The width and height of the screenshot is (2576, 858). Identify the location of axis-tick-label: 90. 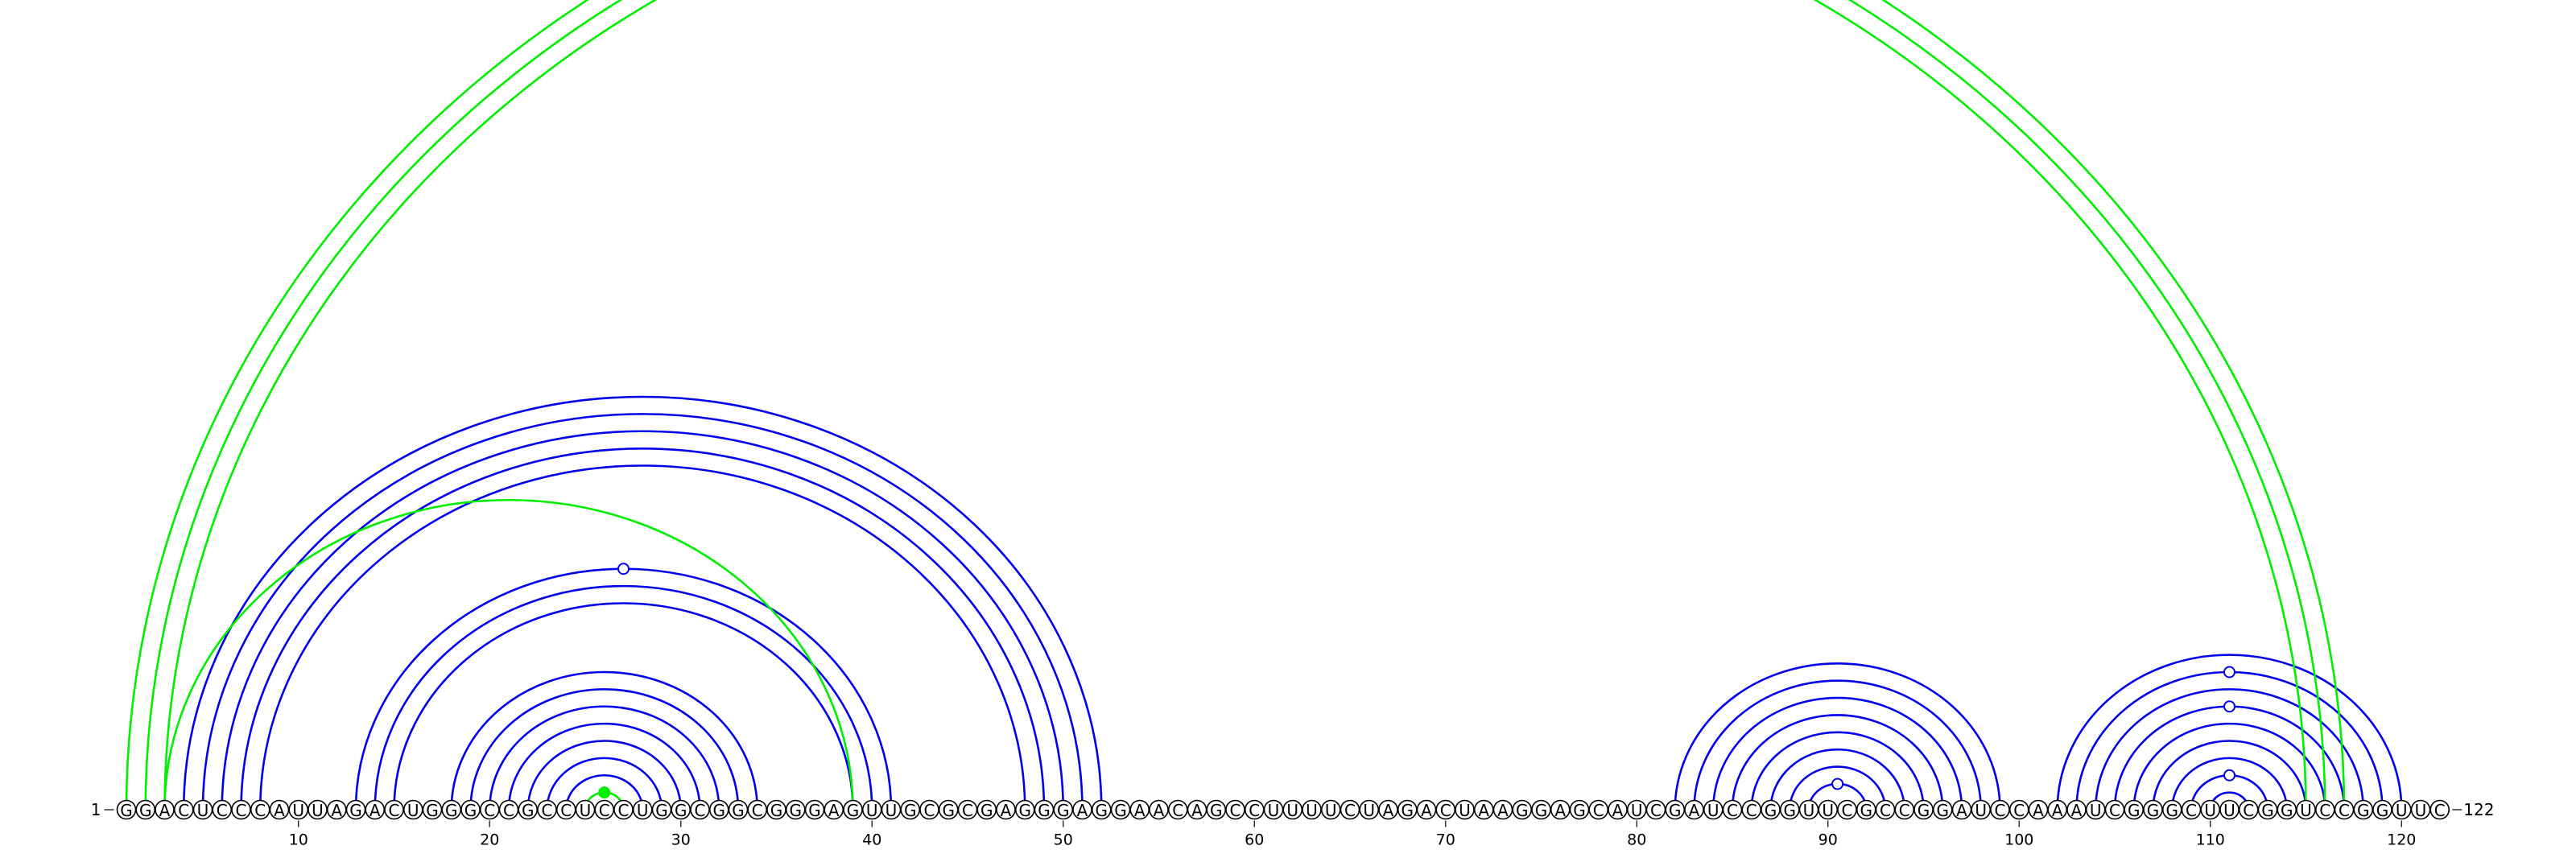
(1828, 840).